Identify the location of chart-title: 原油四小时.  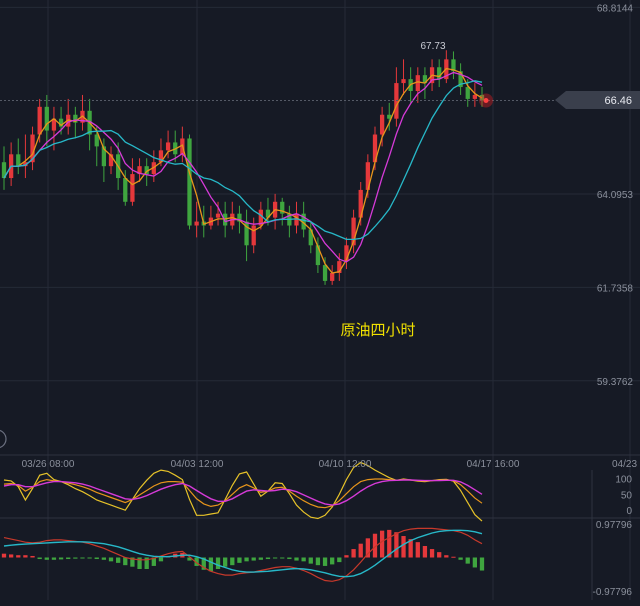
(377, 330).